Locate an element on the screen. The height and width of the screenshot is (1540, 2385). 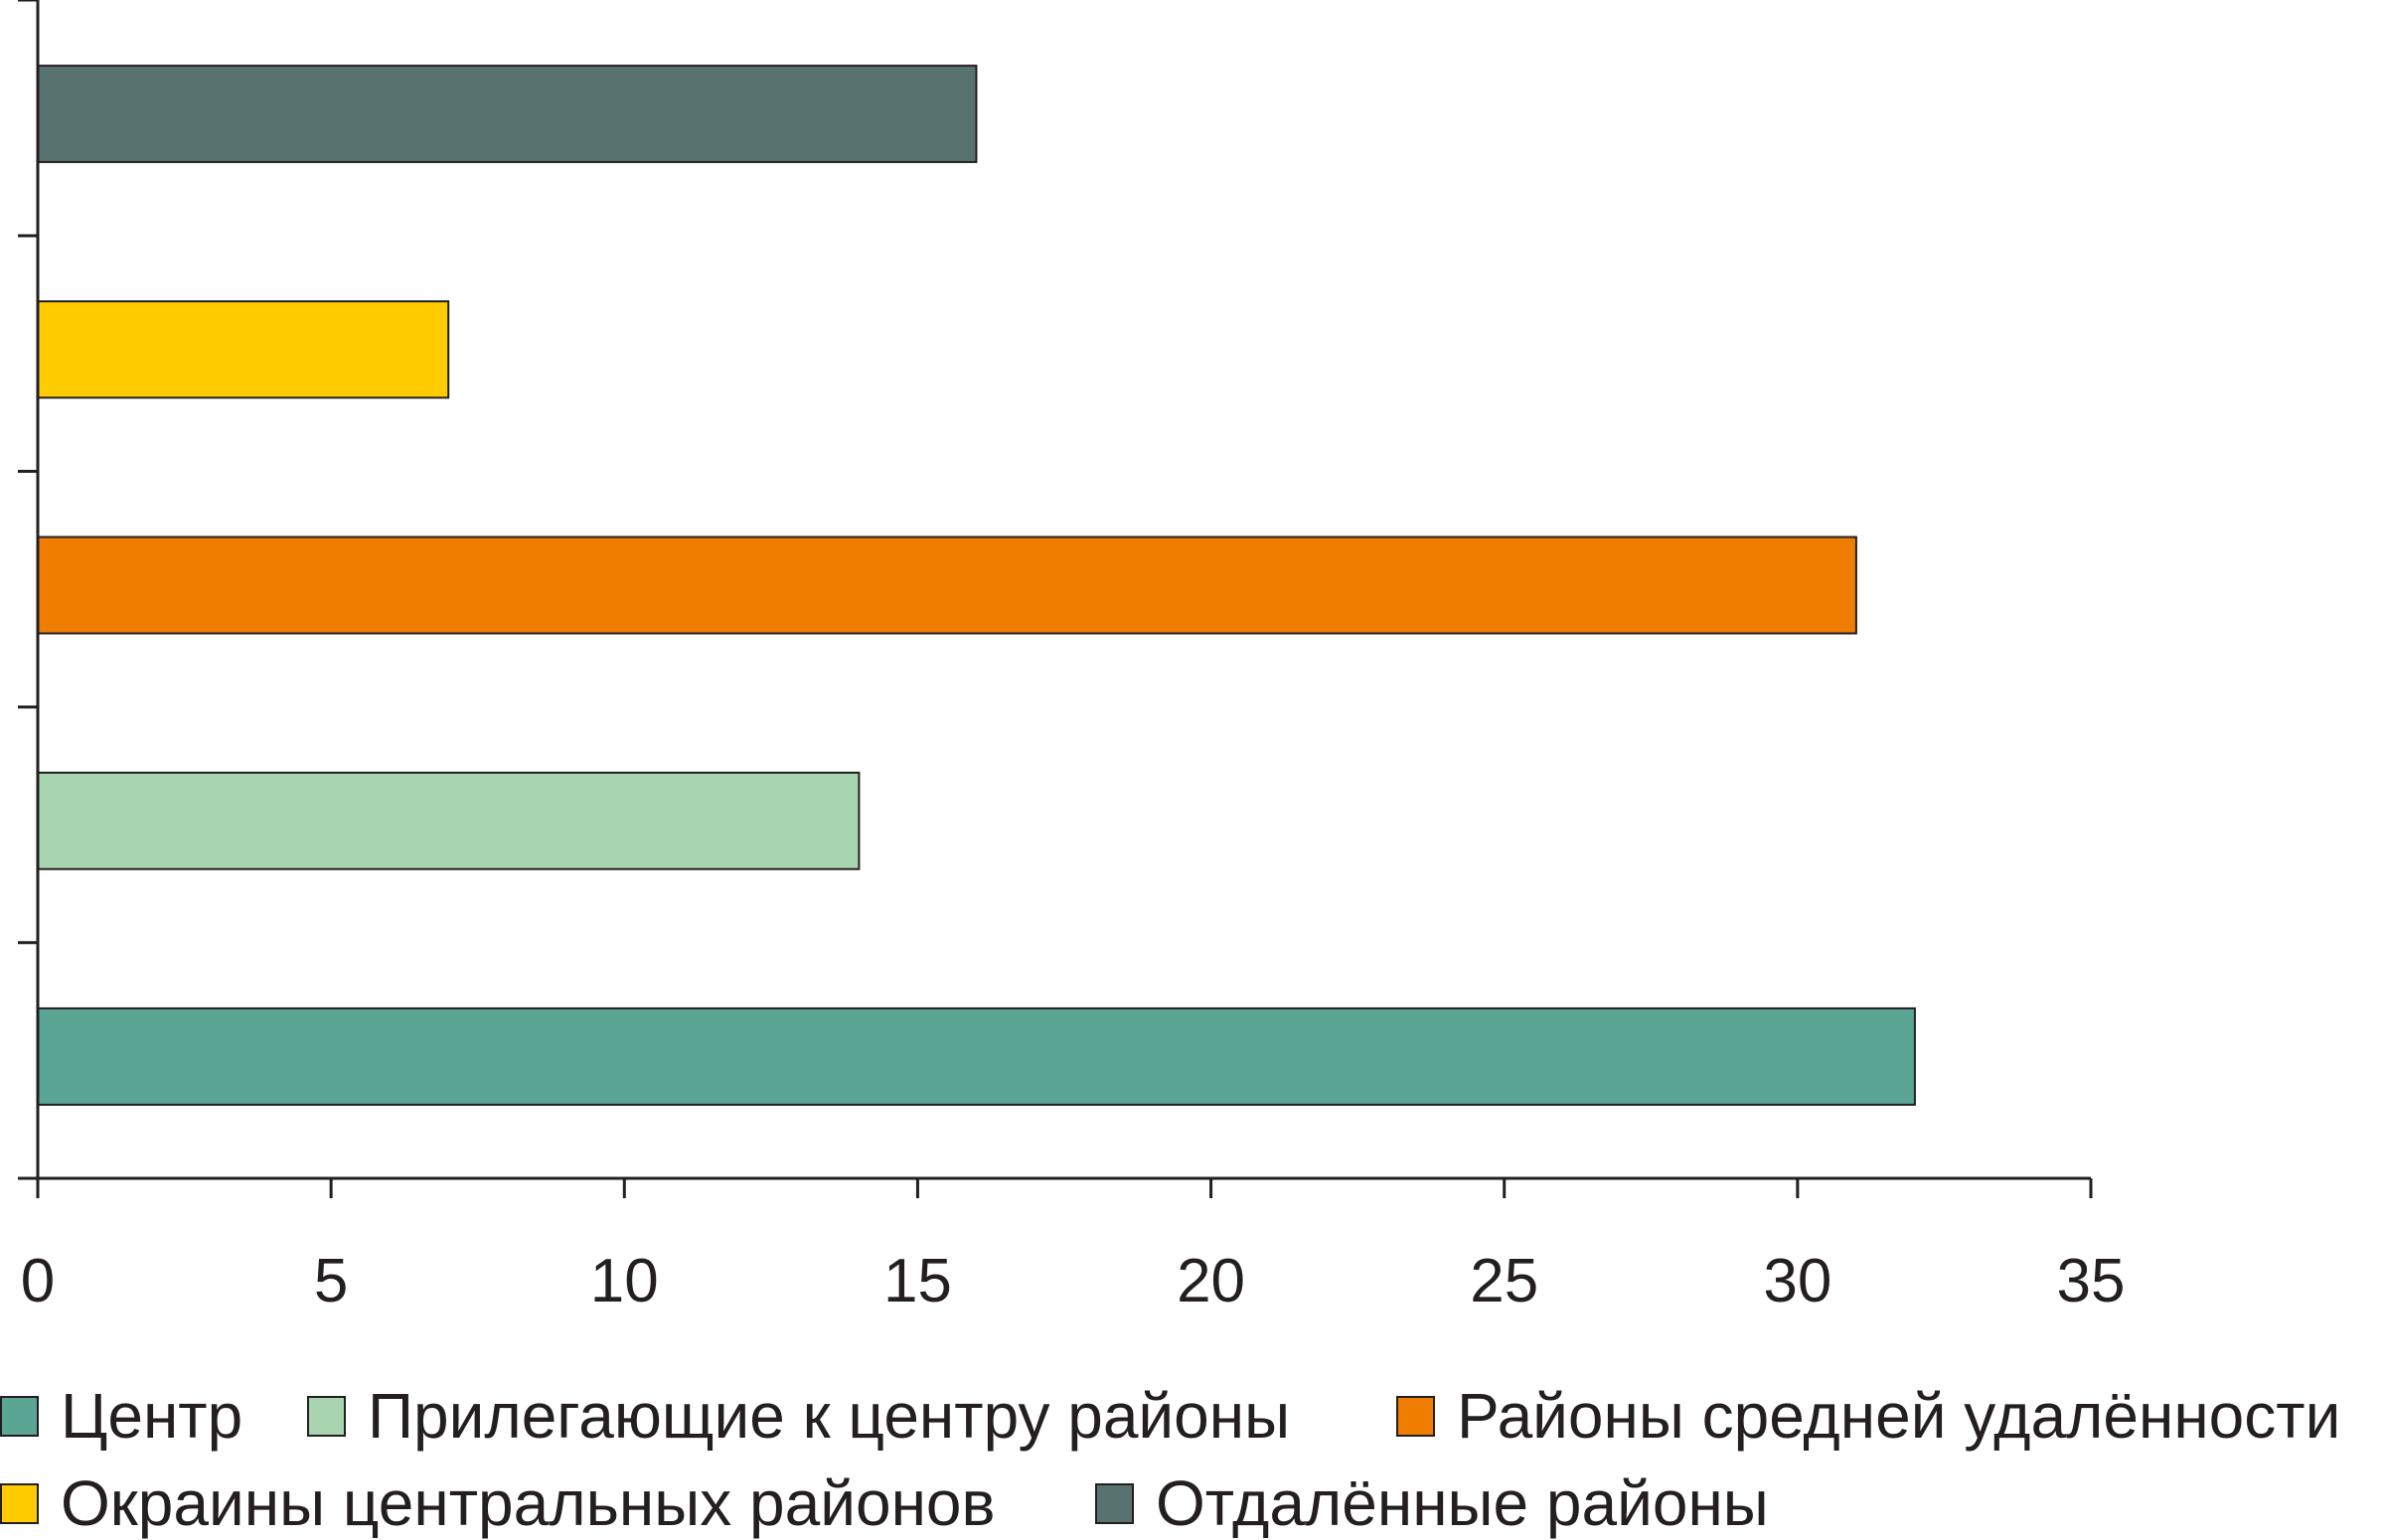
legend-item-outskirts: Окраины центральных районов is located at coordinates (498, 1503).